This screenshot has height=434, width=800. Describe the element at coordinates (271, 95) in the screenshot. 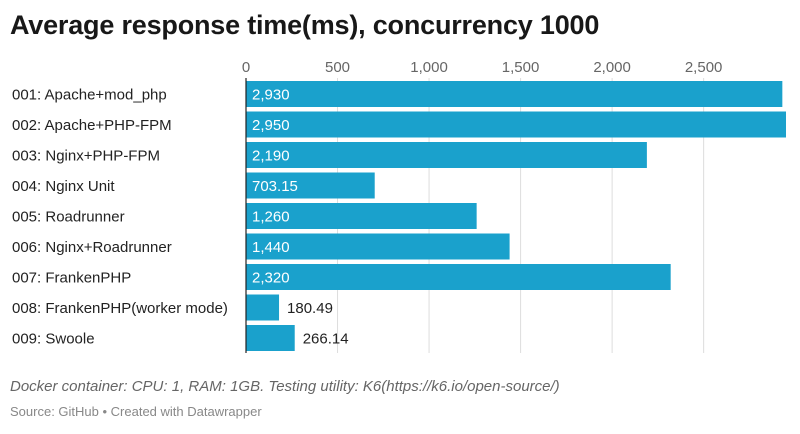

I see `bar-value-label: 2,930` at that location.